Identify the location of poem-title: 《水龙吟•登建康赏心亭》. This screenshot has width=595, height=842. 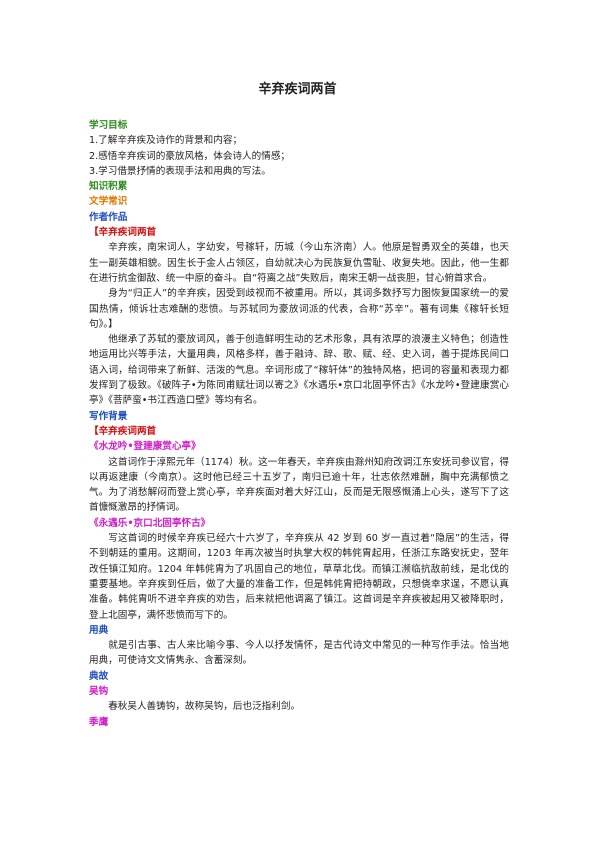
(145, 447).